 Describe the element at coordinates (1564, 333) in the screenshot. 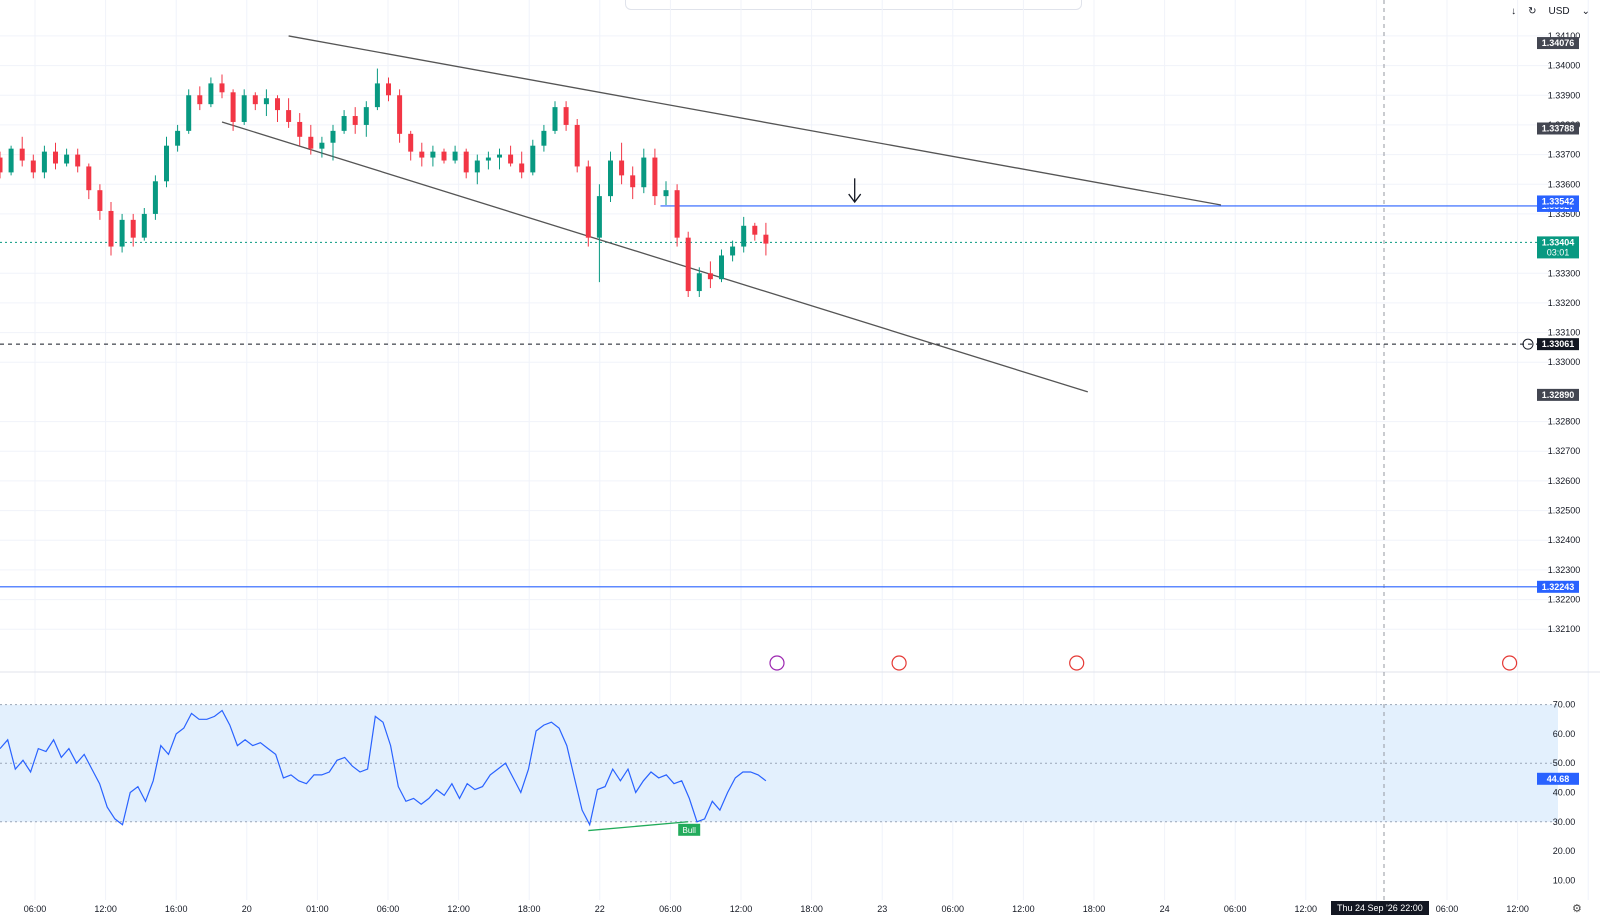

I see `price-tick-label: 1.33100` at that location.